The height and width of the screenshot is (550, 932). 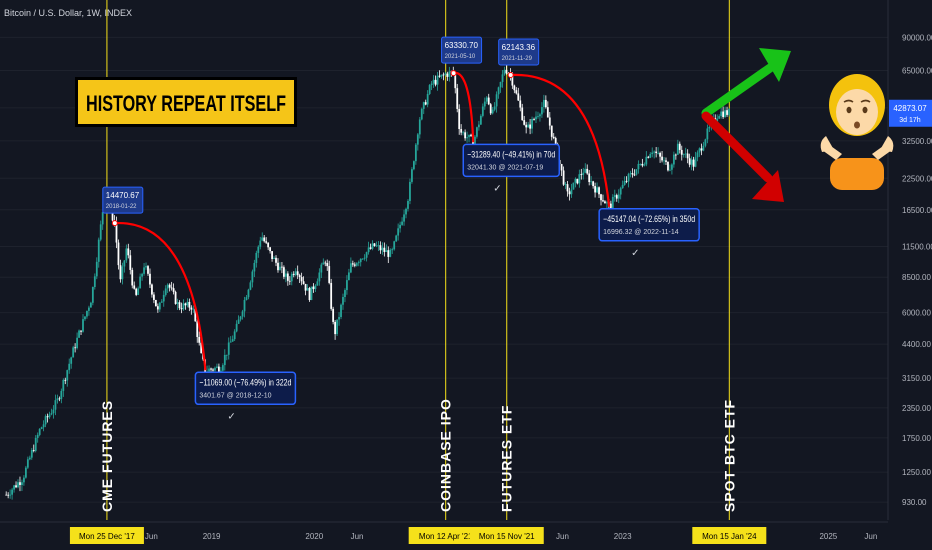 I want to click on peak-value: 14470.67, so click(x=123, y=195).